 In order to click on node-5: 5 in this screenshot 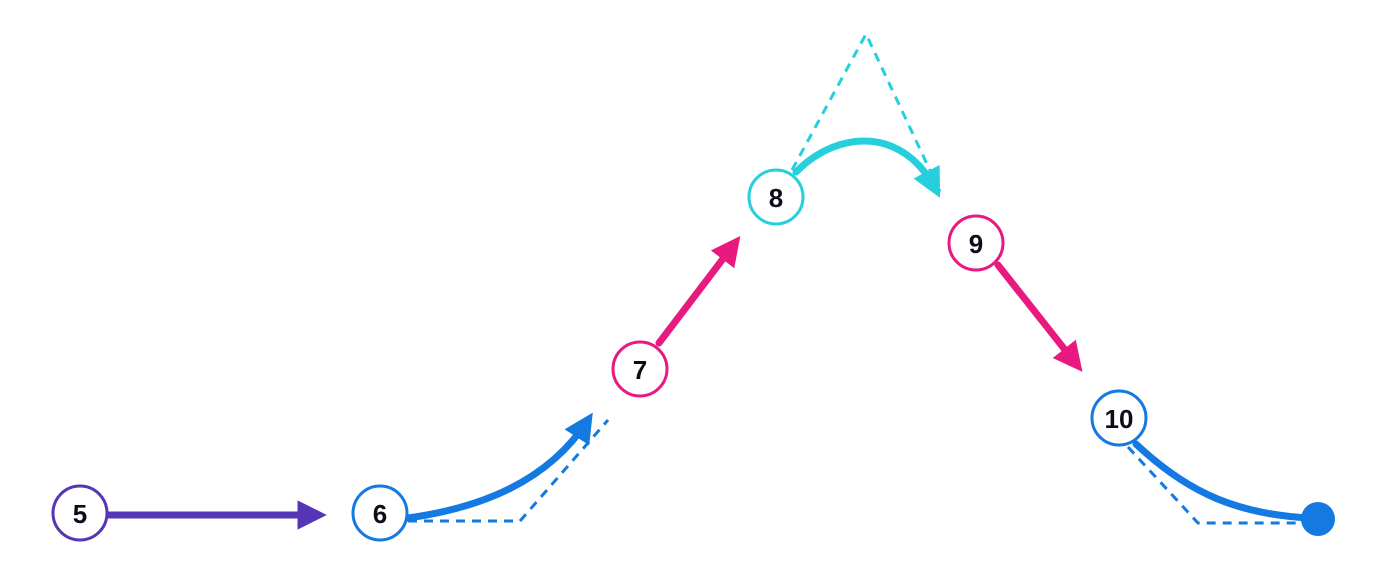, I will do `click(80, 513)`.